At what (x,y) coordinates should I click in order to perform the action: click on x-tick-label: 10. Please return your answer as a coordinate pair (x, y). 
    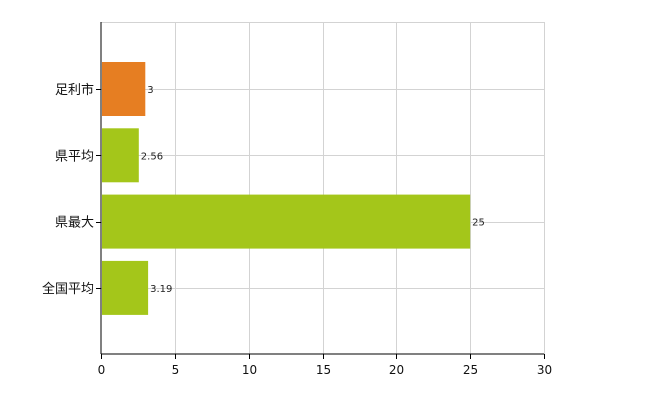
    Looking at the image, I should click on (249, 370).